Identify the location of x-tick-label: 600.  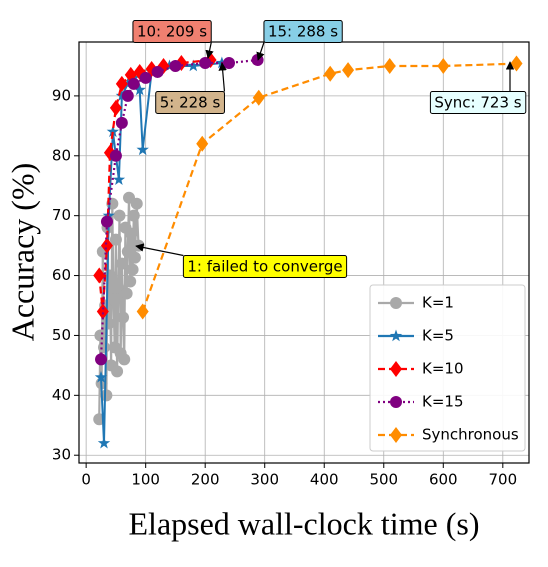
(443, 480).